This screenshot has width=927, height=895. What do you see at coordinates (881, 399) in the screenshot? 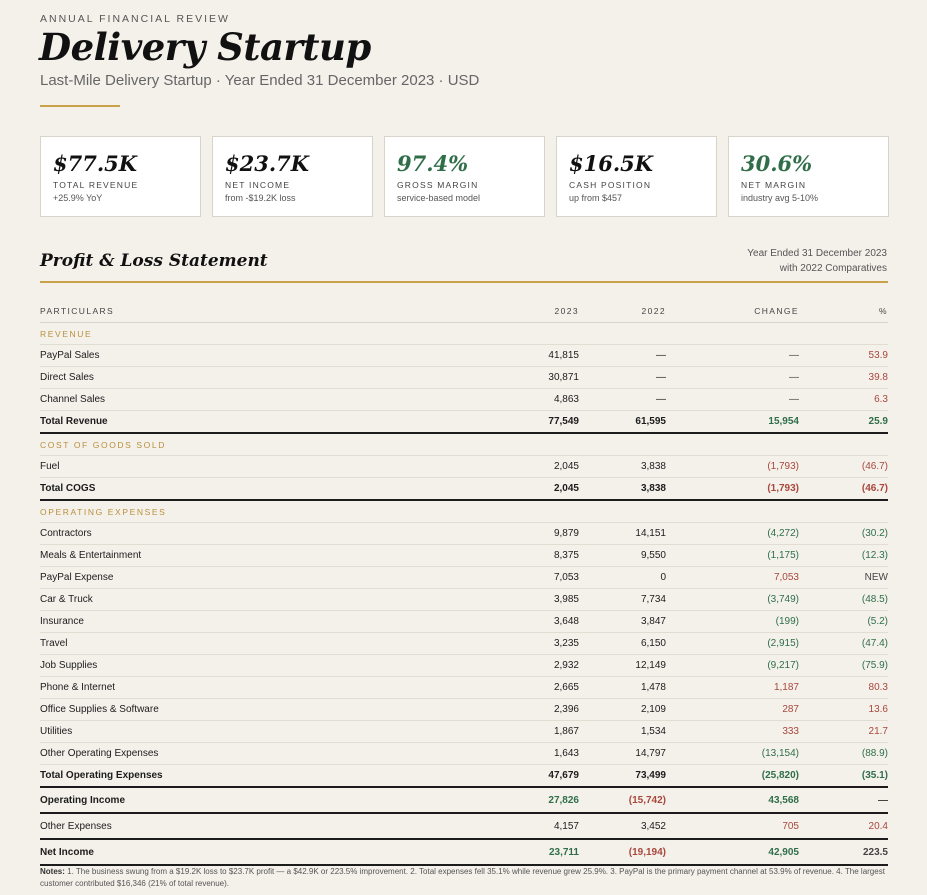
I see `cell-percent: 6.3` at bounding box center [881, 399].